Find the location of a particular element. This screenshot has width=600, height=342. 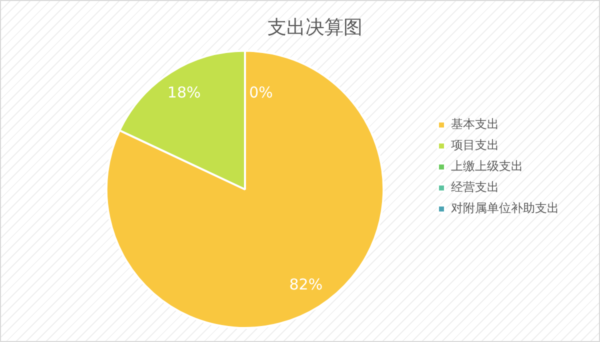

data-label: 18% is located at coordinates (184, 92).